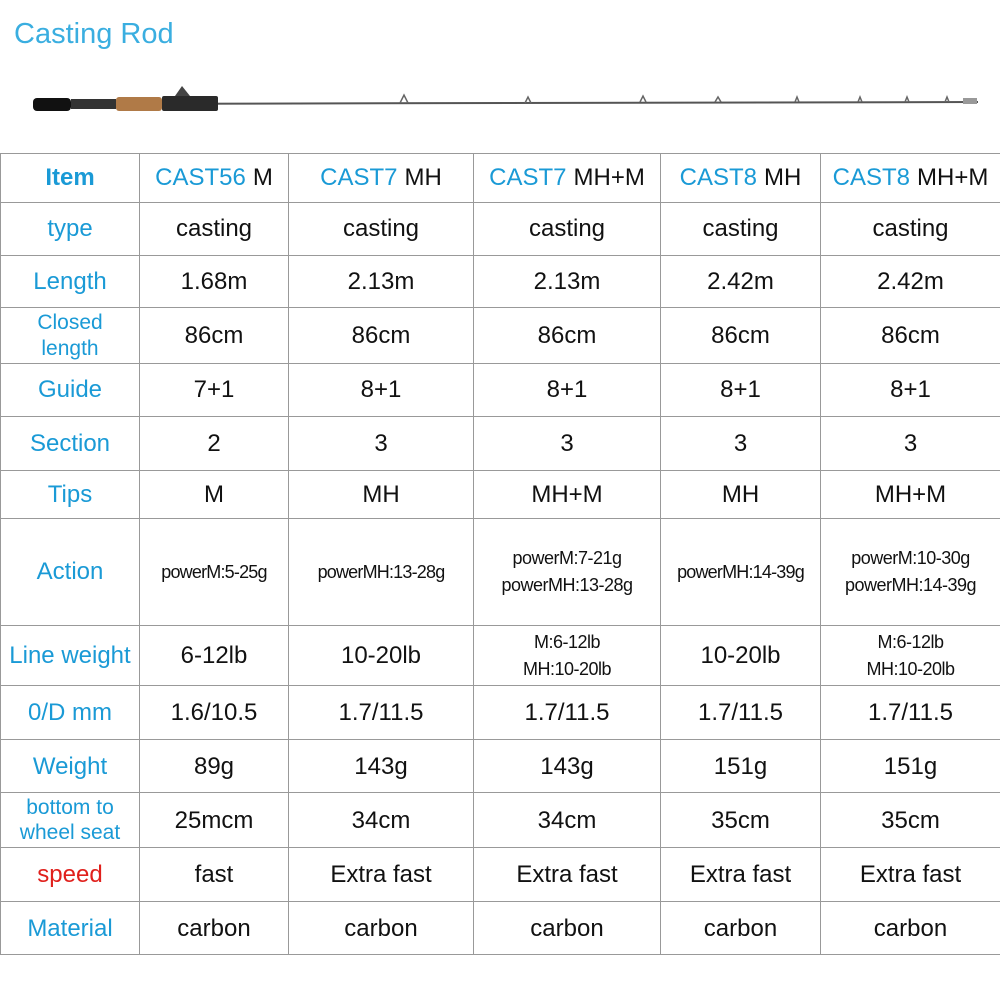 The height and width of the screenshot is (1000, 1000). Describe the element at coordinates (871, 178) in the screenshot. I see `model: CAST8` at that location.